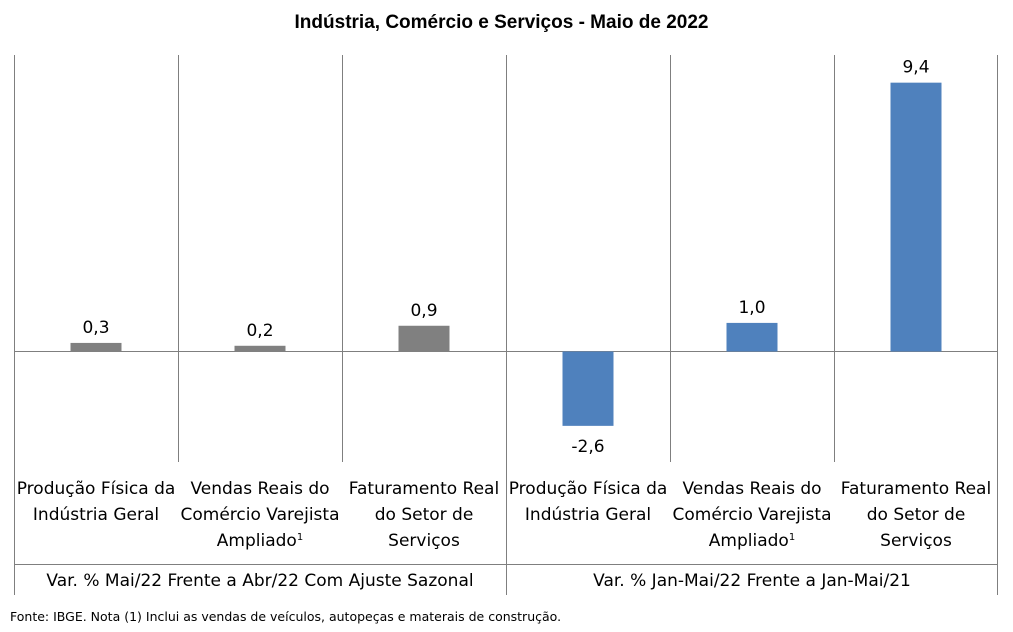 This screenshot has height=632, width=1013. Describe the element at coordinates (424, 515) in the screenshot. I see `category-label-3: Faturamento Real do Setor de Serviços` at that location.